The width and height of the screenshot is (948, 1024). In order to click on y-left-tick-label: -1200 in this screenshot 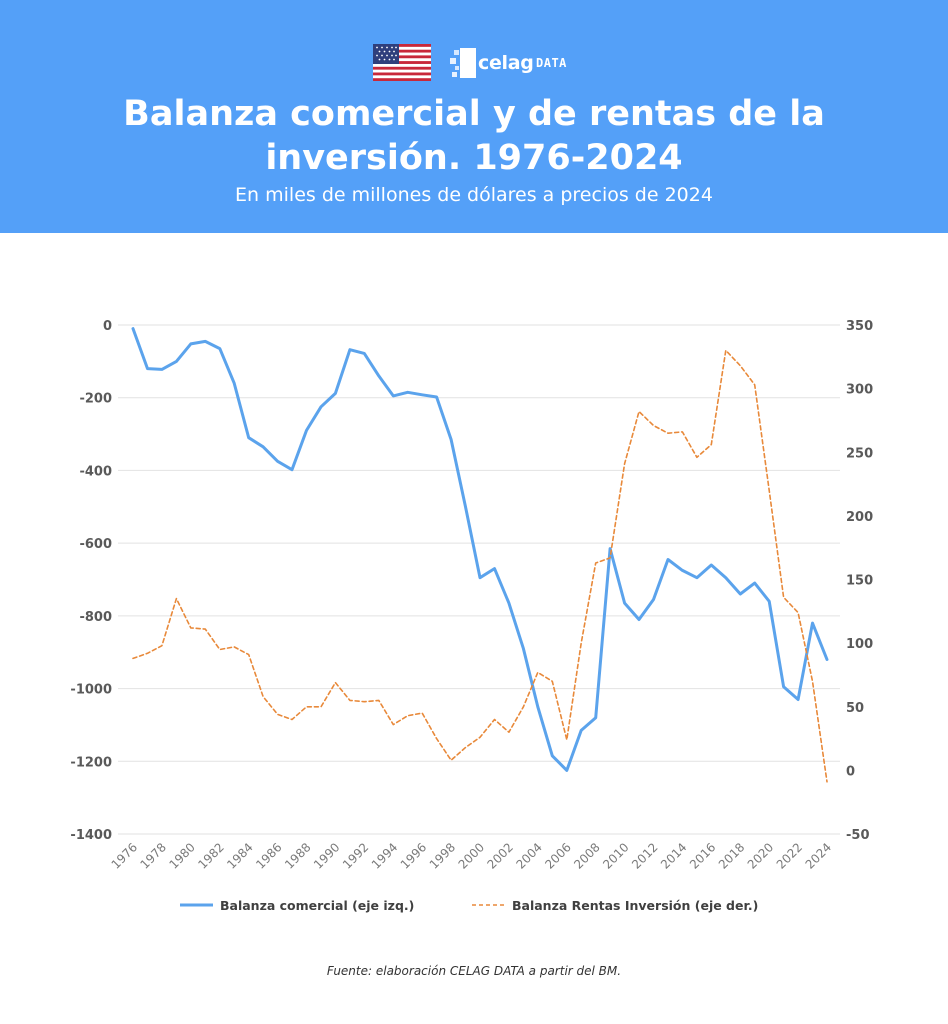, I will do `click(91, 762)`.